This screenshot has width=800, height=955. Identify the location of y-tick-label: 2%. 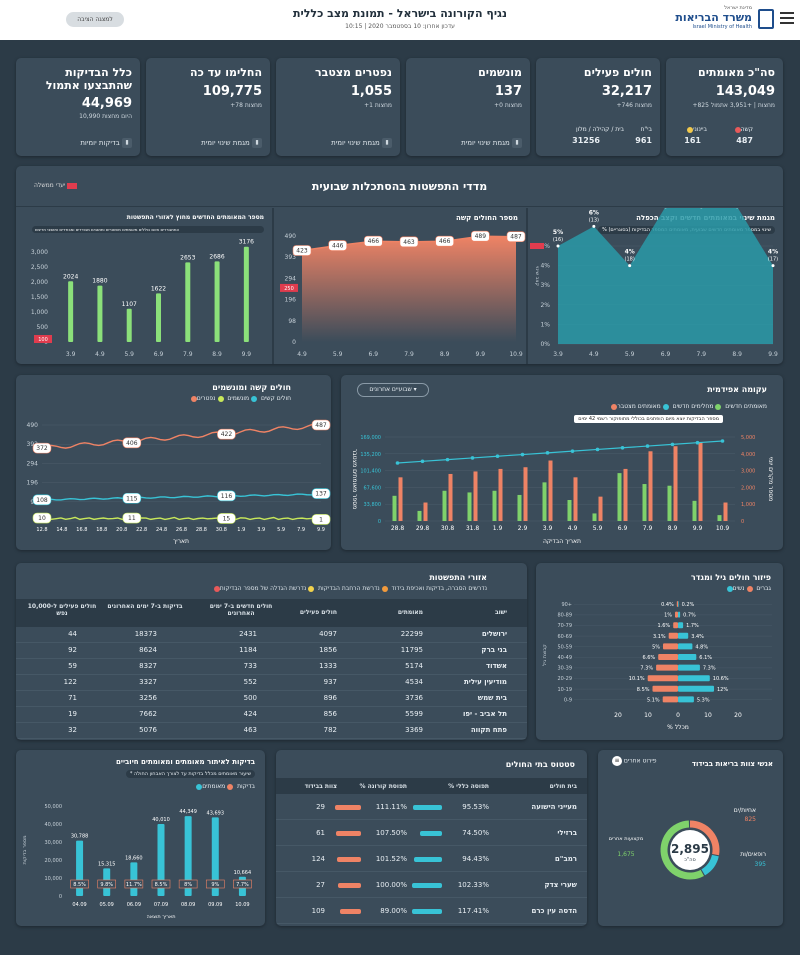
(545, 305).